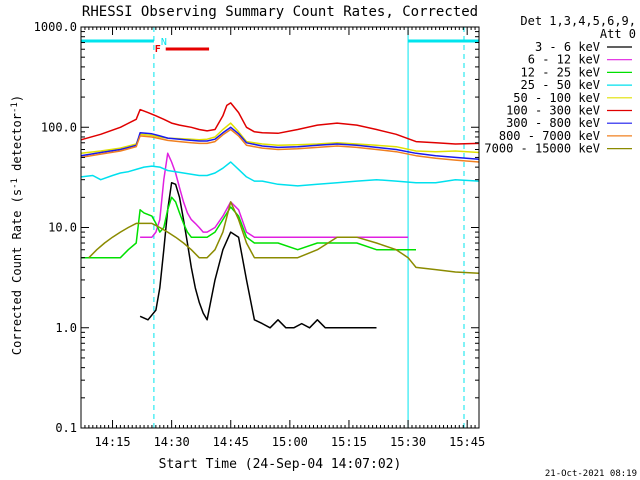 The height and width of the screenshot is (480, 640). What do you see at coordinates (408, 442) in the screenshot?
I see `x-tick-label: 15:30` at bounding box center [408, 442].